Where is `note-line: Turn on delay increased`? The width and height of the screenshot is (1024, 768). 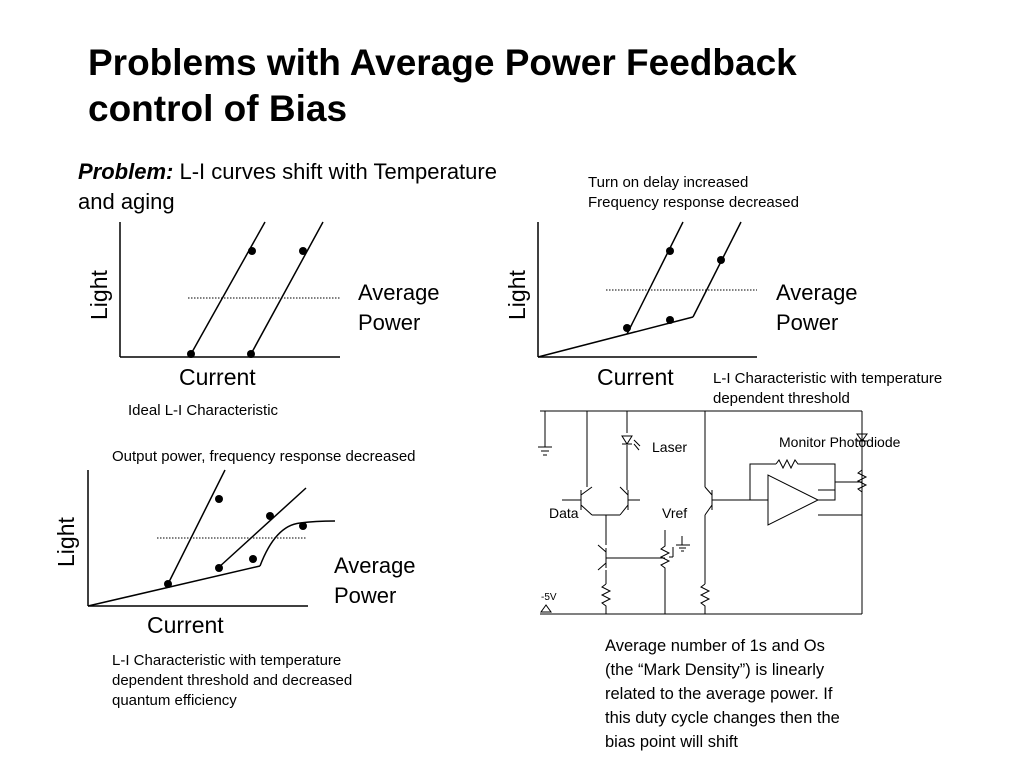
note-line: Turn on delay increased is located at coordinates (668, 182).